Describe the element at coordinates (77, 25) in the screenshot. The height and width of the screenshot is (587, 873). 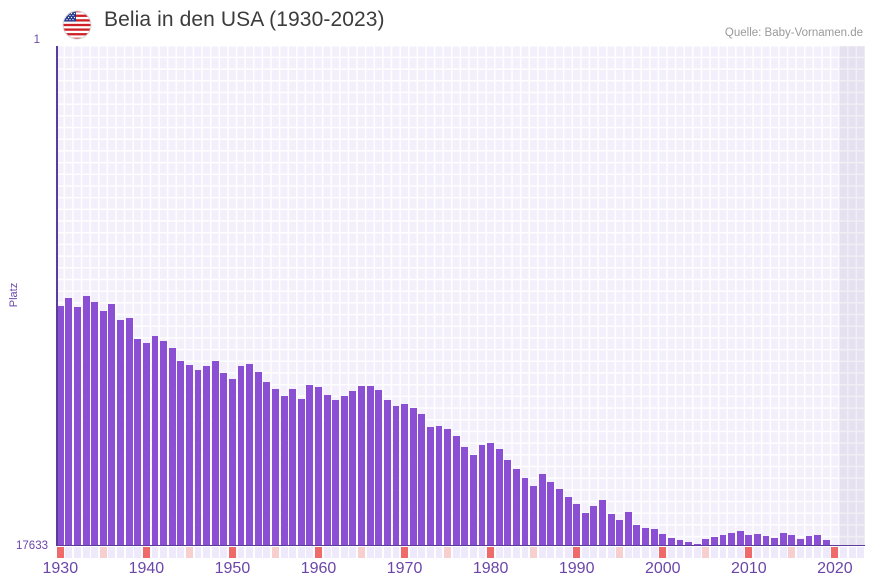
I see `us-flag-icon` at that location.